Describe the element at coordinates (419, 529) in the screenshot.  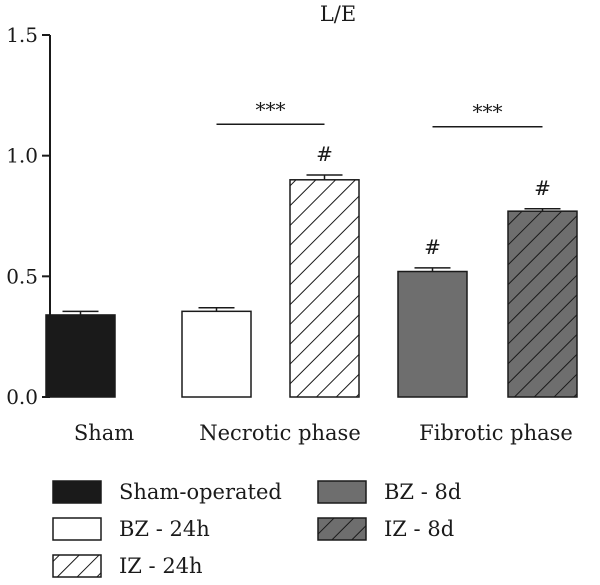
I see `legend-label: IZ - 8d` at that location.